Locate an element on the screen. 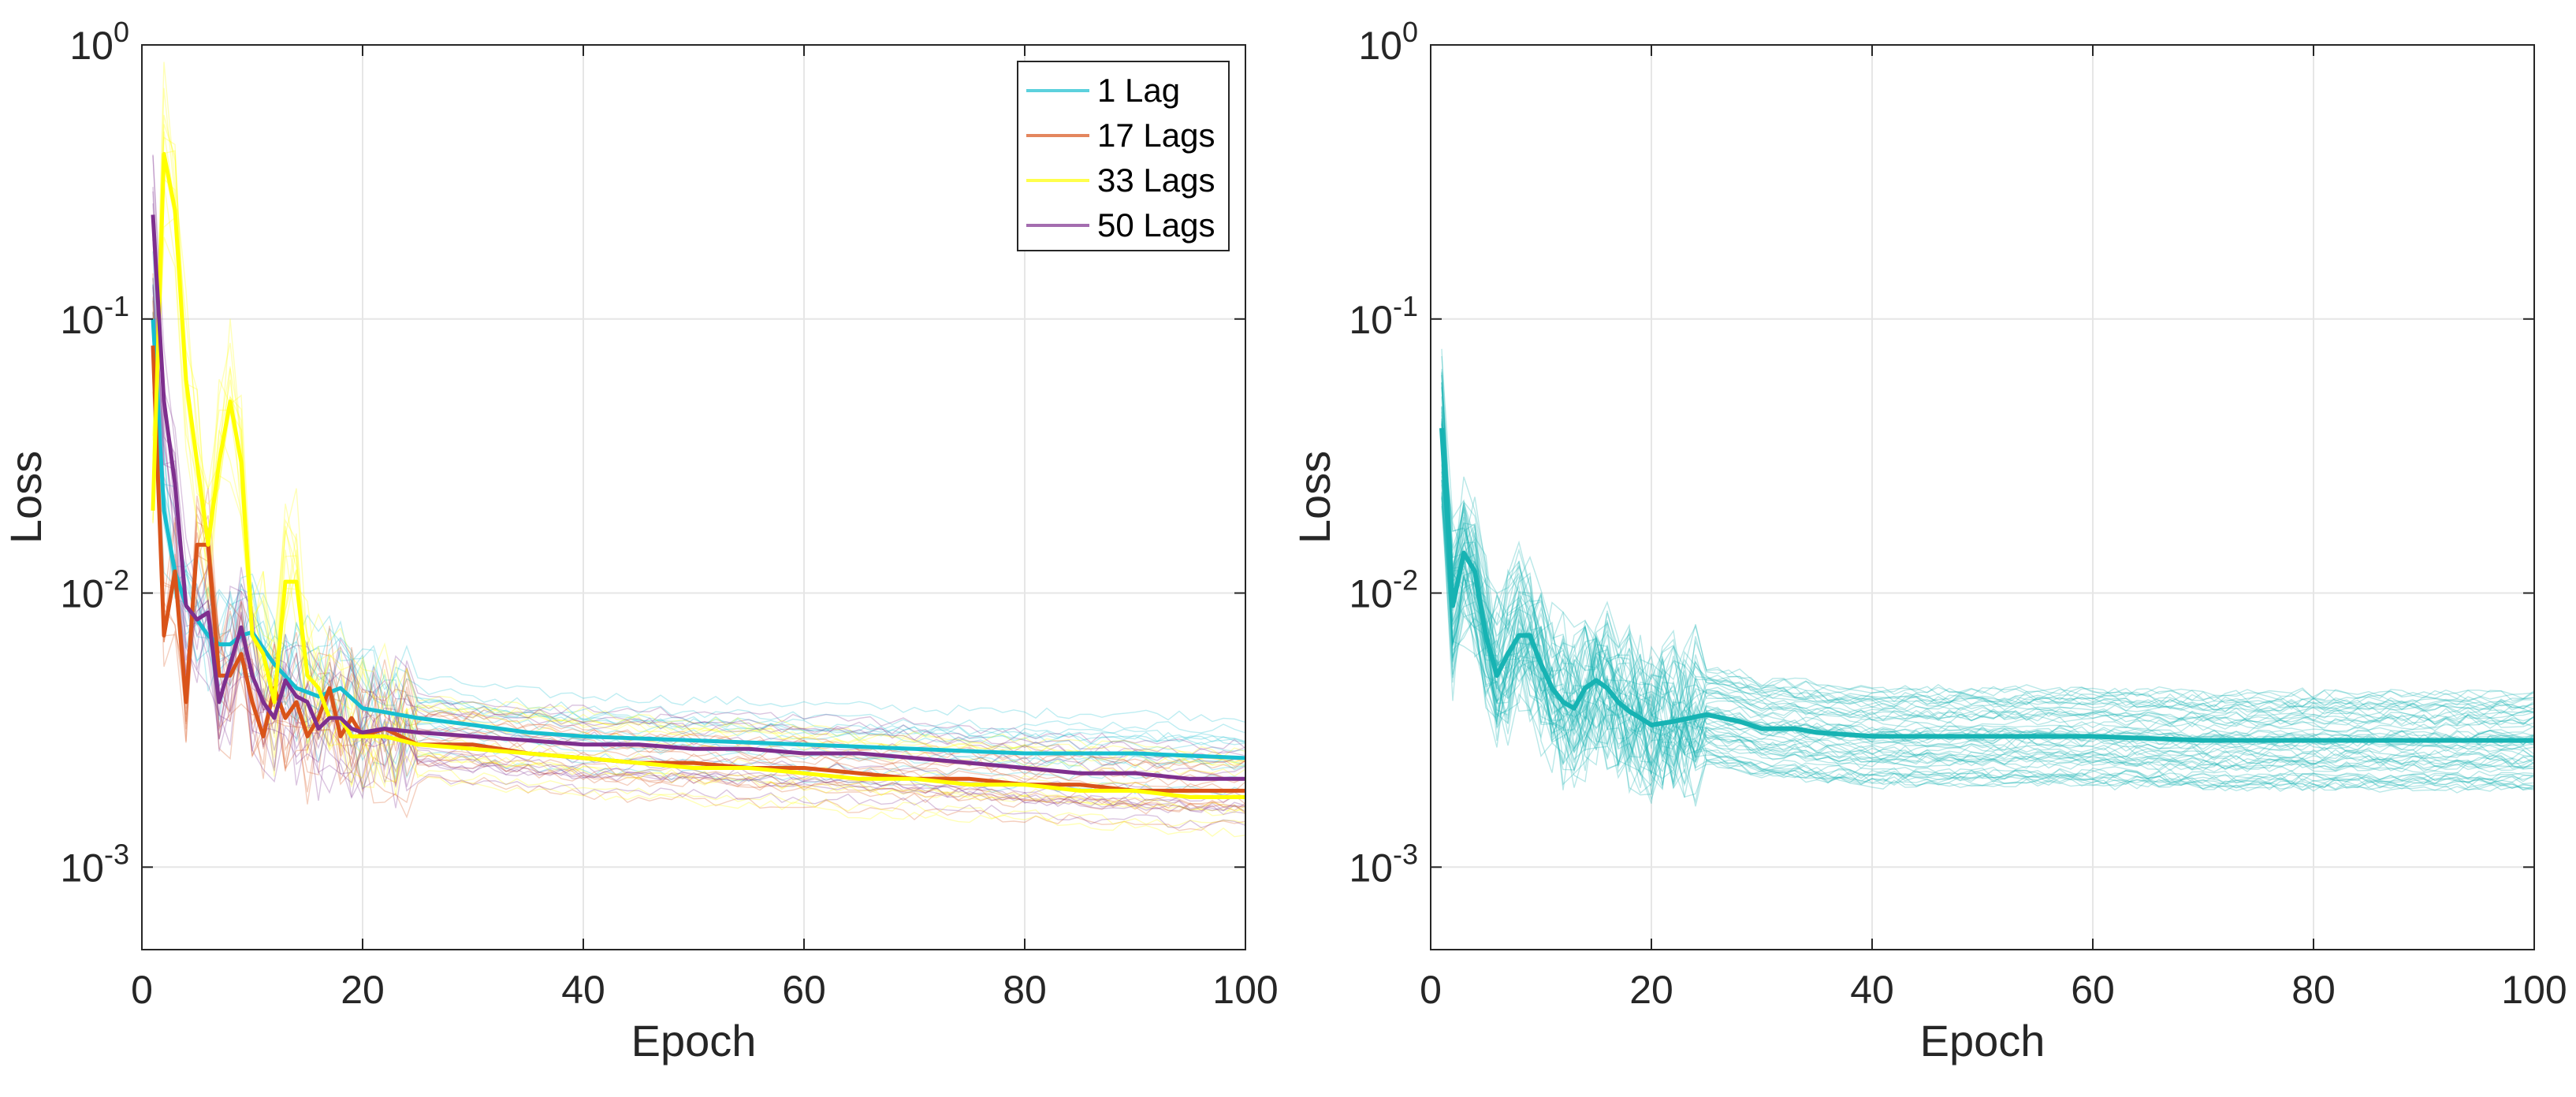 The height and width of the screenshot is (1097, 2576). series-lines is located at coordinates (1986, 585).